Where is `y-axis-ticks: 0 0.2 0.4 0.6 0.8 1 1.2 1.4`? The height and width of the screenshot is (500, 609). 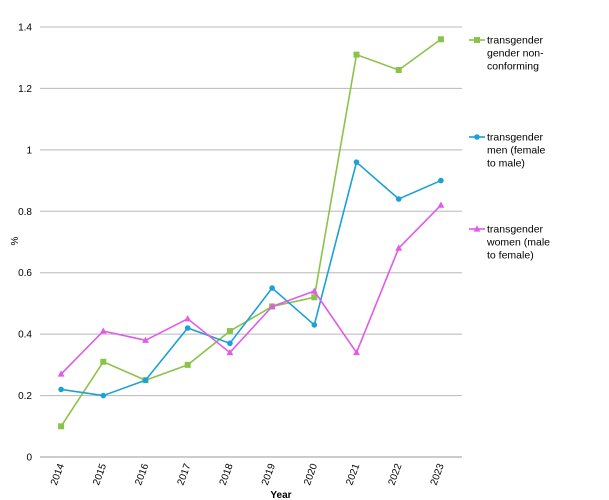 y-axis-ticks: 0 0.2 0.4 0.6 0.8 1 1.2 1.4 is located at coordinates (25, 243).